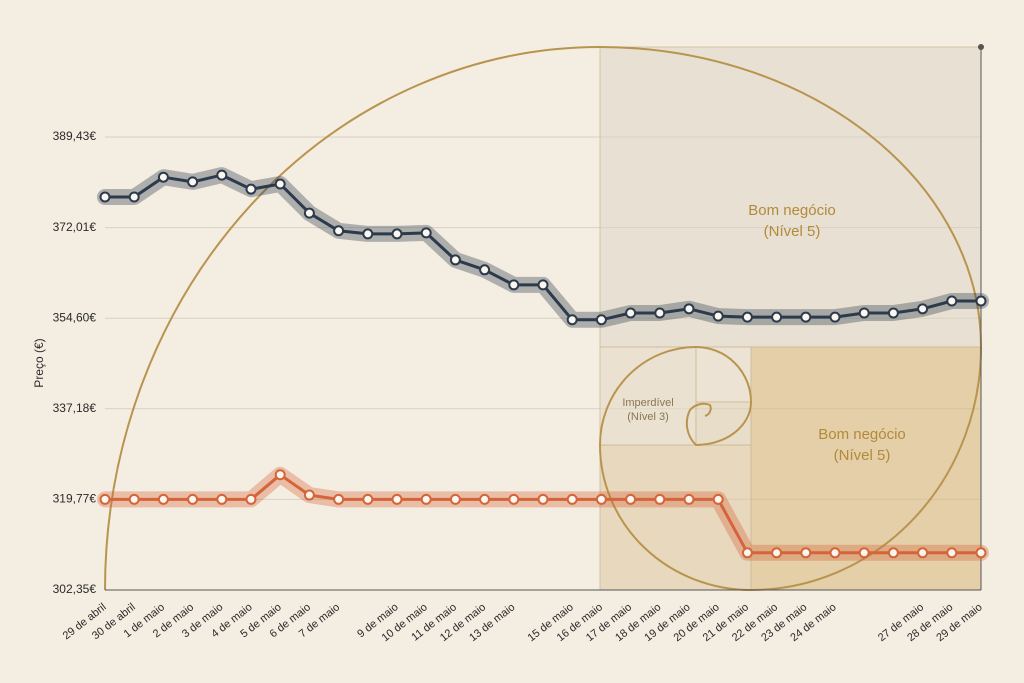 Image resolution: width=1024 pixels, height=683 pixels. What do you see at coordinates (647, 403) in the screenshot?
I see `annotation: Imperdível` at bounding box center [647, 403].